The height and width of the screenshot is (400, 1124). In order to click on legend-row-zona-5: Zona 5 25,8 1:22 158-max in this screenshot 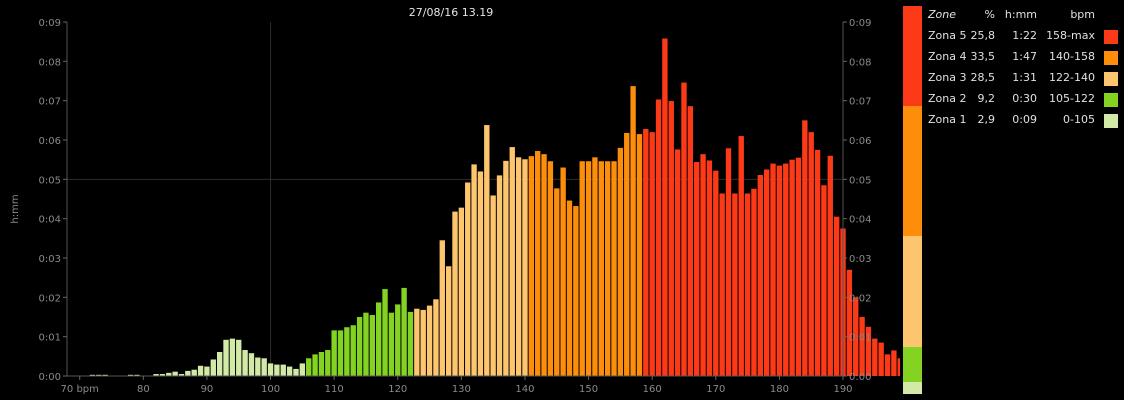, I will do `click(1023, 37)`.